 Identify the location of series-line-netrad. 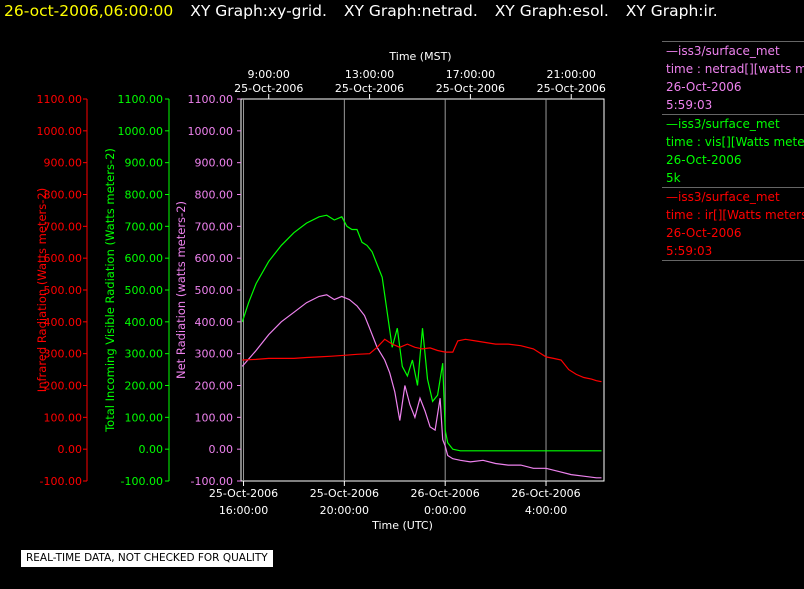
(421, 386).